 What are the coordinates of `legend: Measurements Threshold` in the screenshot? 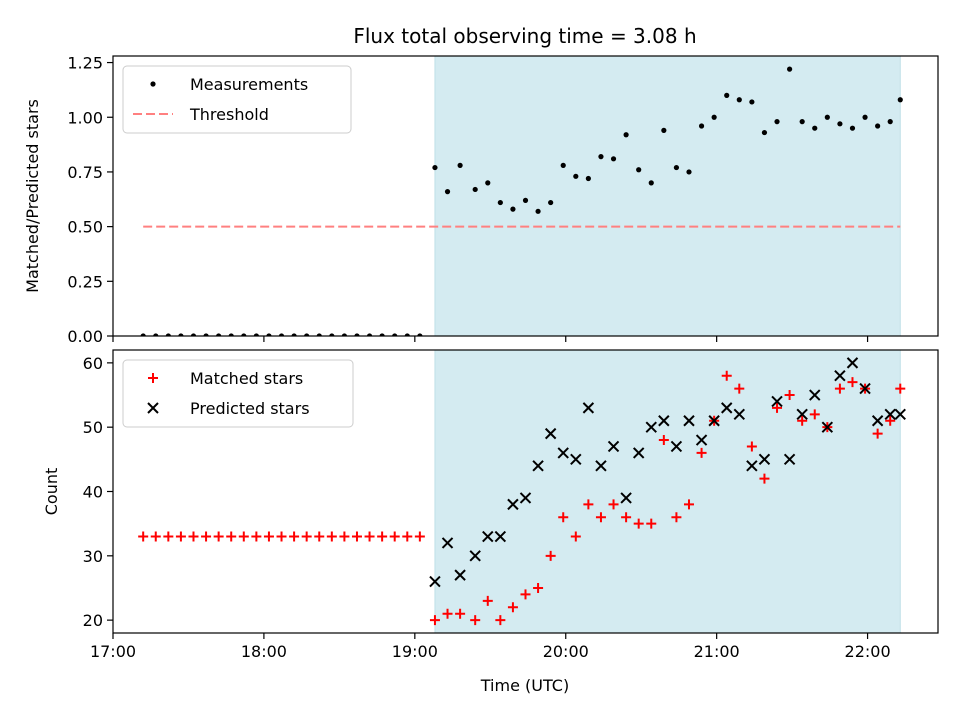 It's located at (237, 99).